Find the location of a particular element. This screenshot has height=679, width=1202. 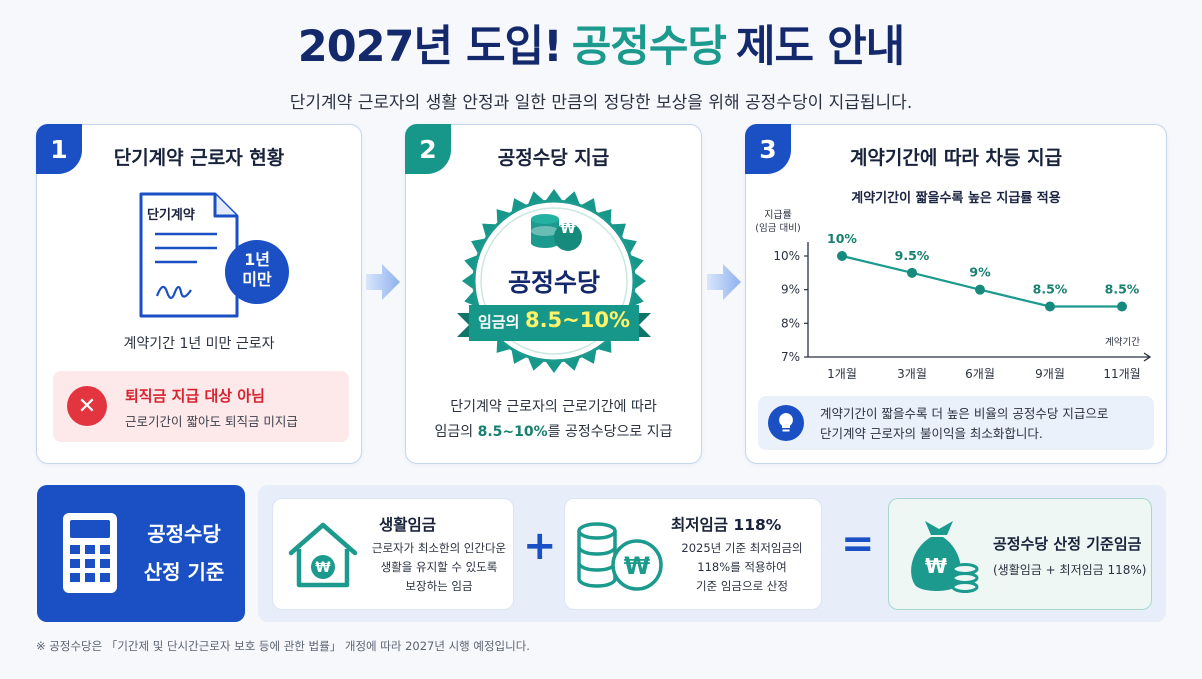

ribbon-label: 임금의 8.5~10% is located at coordinates (554, 320).